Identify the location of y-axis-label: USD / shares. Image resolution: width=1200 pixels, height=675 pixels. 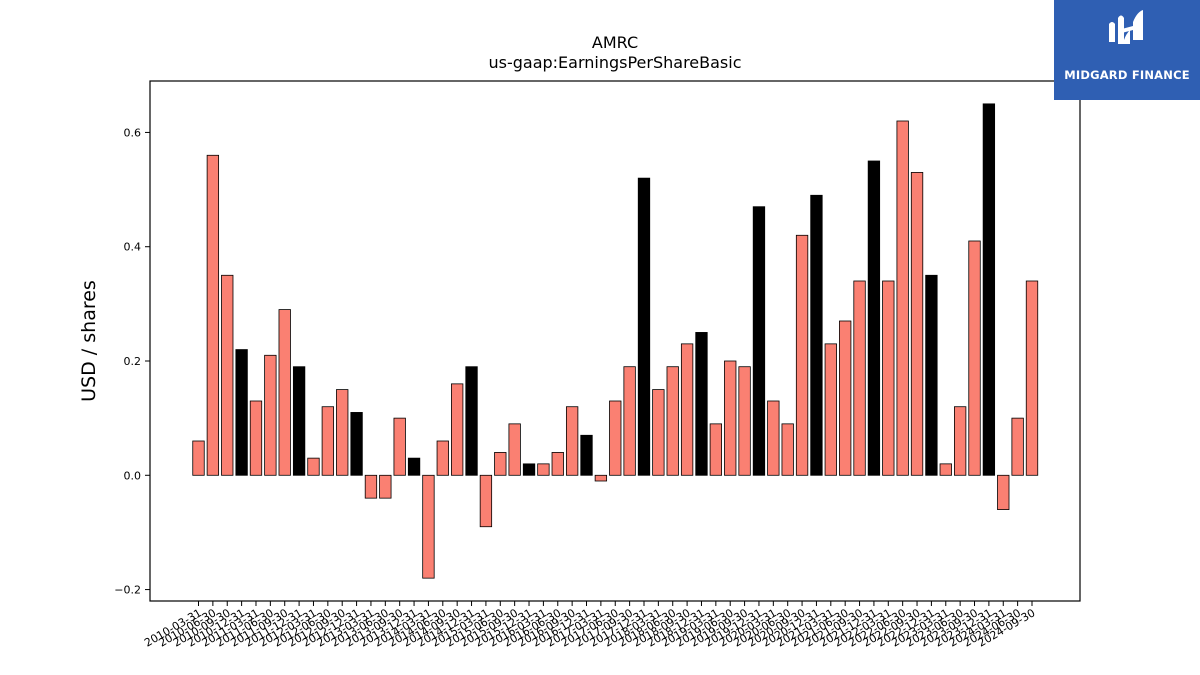
(89, 341).